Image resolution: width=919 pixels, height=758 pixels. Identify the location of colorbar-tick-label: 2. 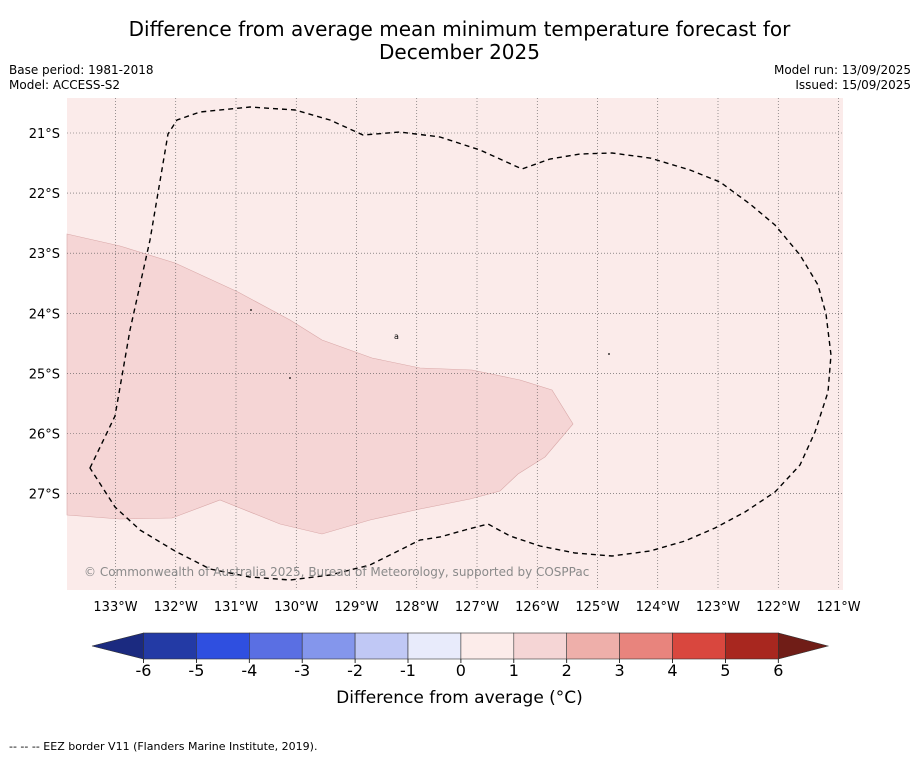
(567, 670).